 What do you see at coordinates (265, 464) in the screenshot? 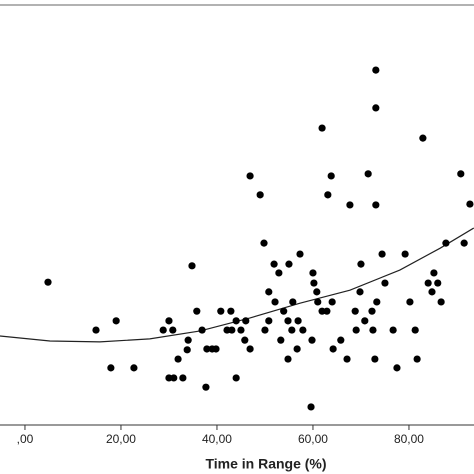
I see `x-axis-title: Time in Range (%)` at bounding box center [265, 464].